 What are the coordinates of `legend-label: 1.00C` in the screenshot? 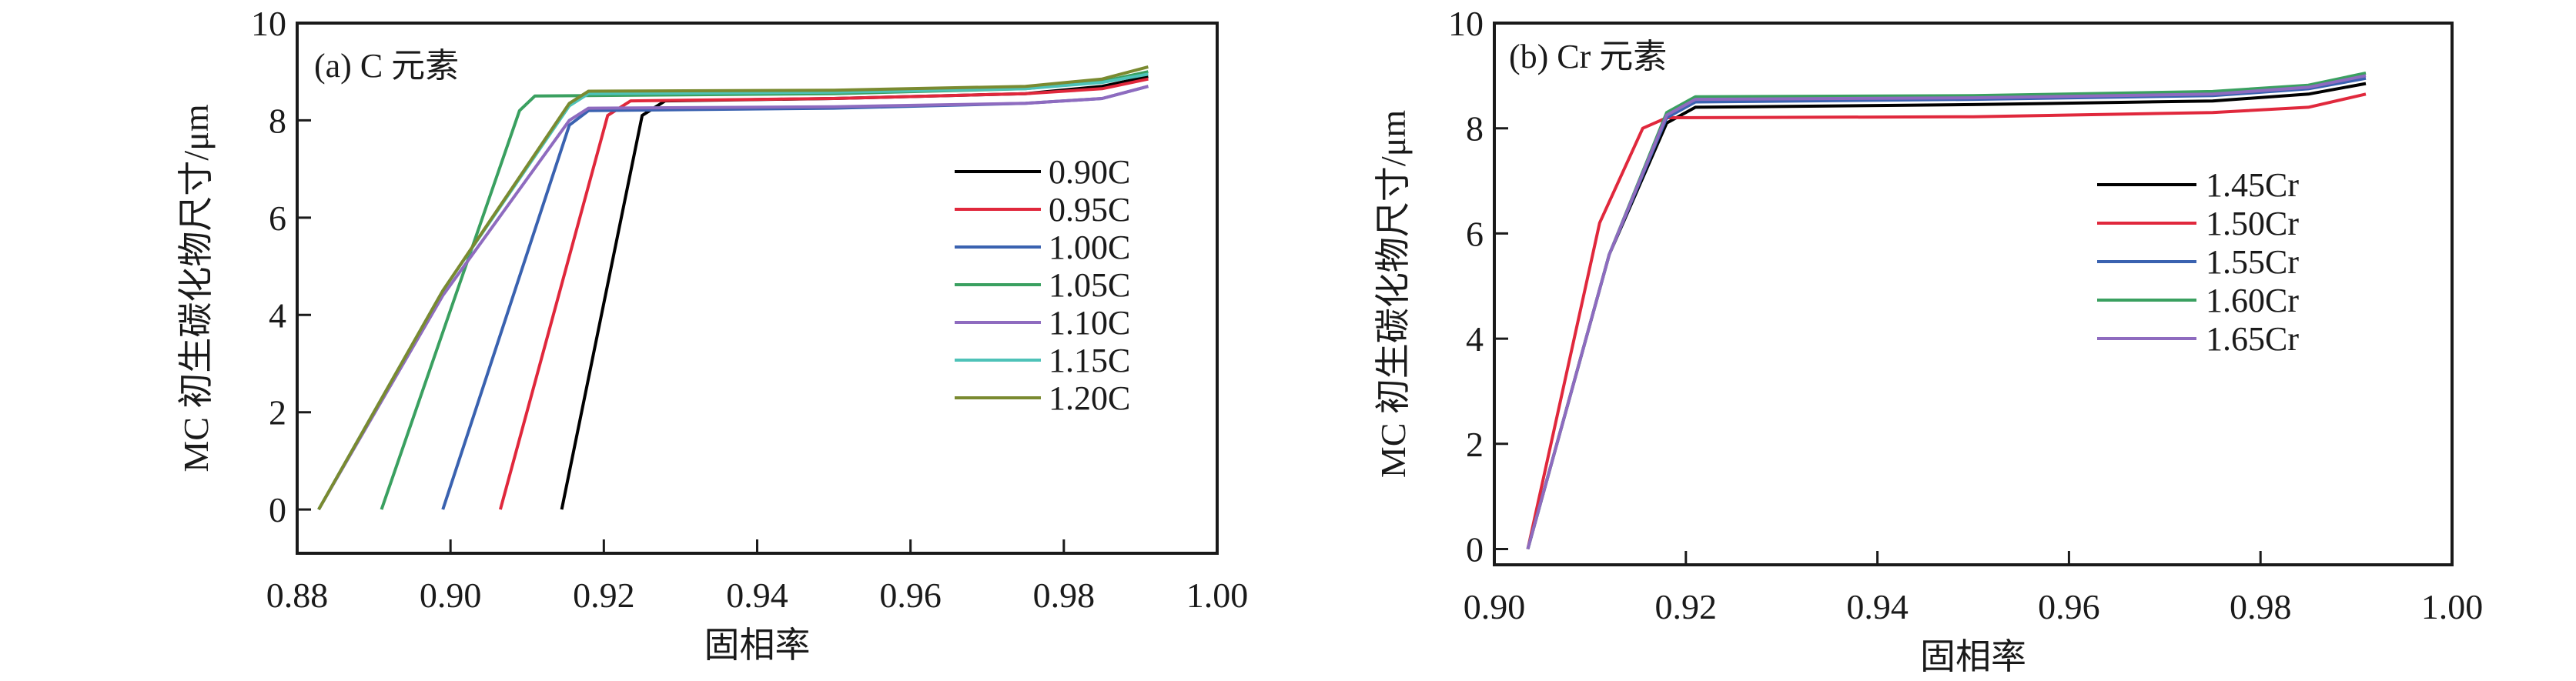 It's located at (1089, 248).